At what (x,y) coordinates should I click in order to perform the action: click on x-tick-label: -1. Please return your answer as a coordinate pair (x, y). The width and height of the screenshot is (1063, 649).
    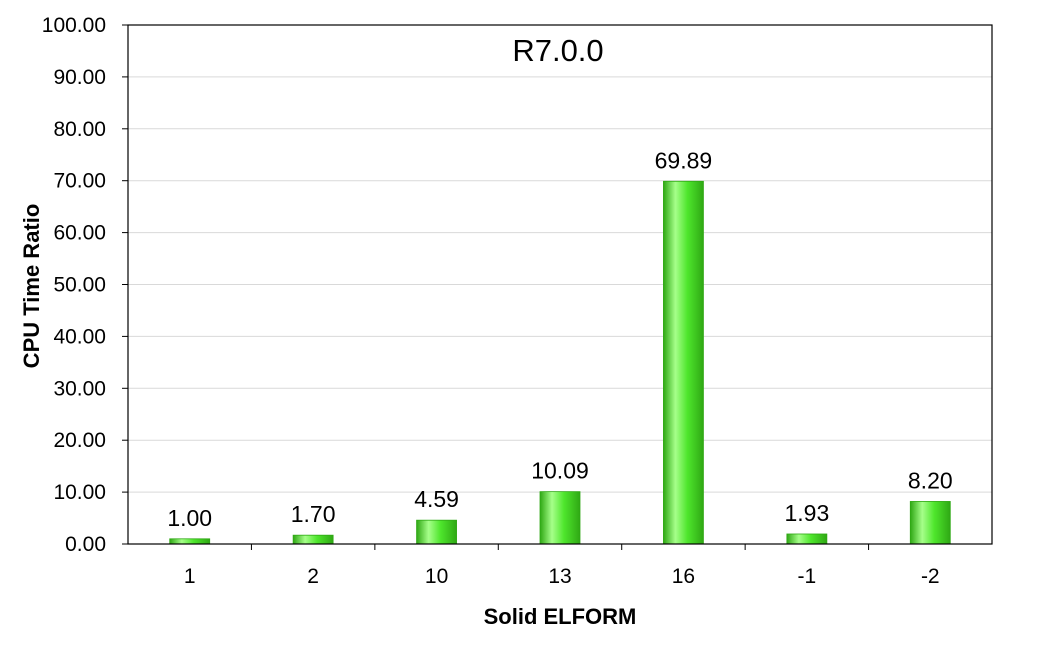
    Looking at the image, I should click on (807, 576).